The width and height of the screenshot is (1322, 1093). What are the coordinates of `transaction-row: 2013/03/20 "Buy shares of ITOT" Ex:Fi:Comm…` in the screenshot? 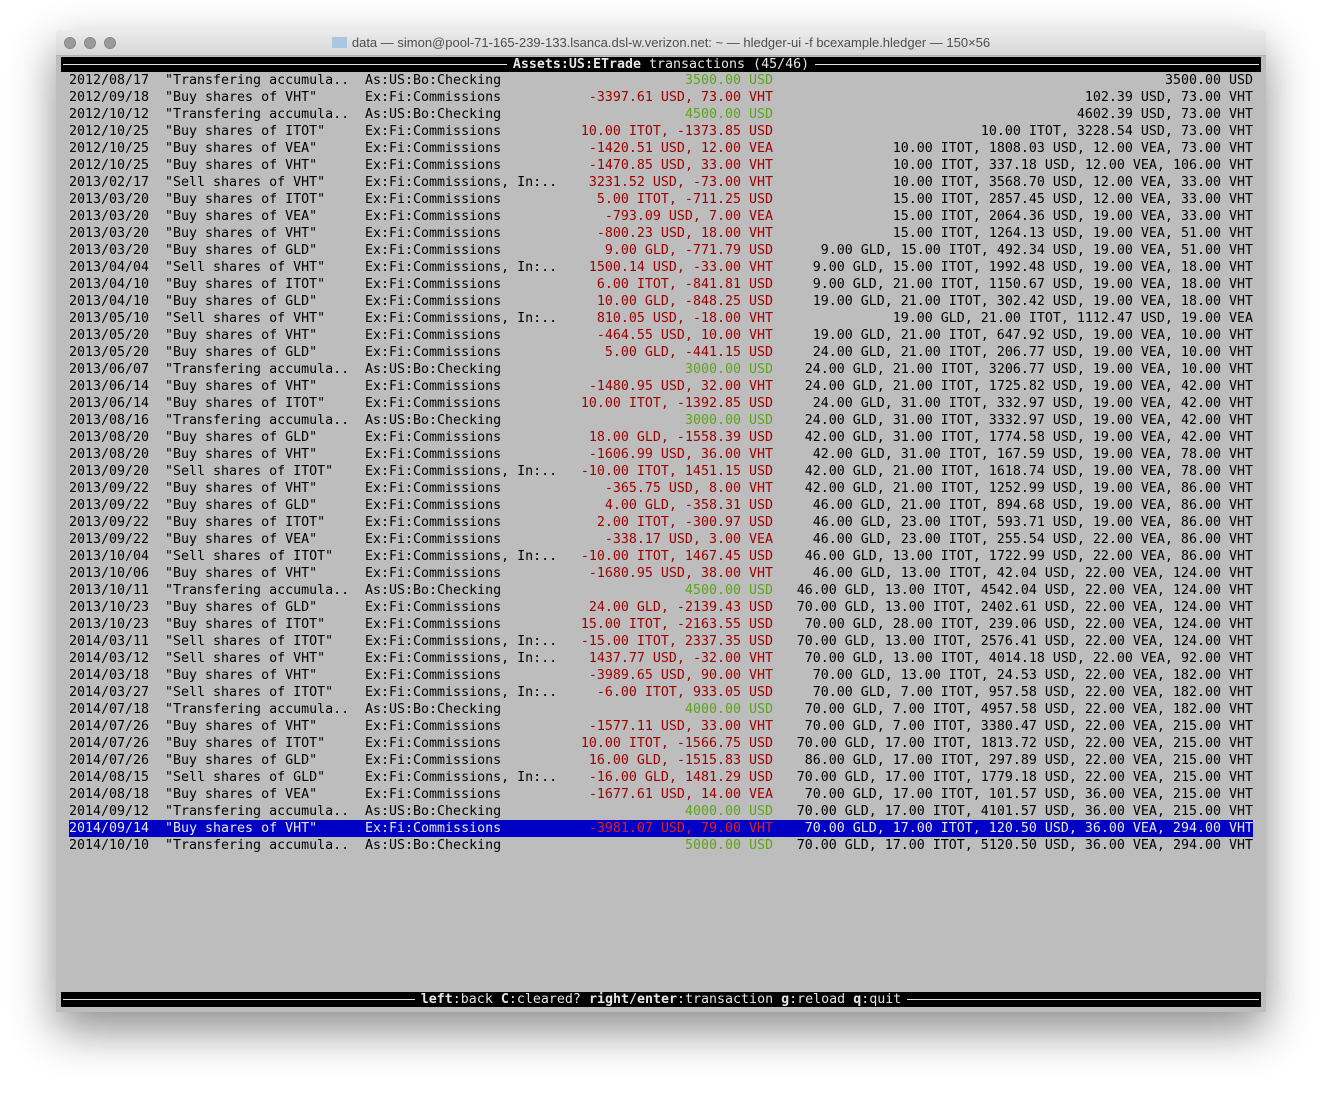 It's located at (661, 199).